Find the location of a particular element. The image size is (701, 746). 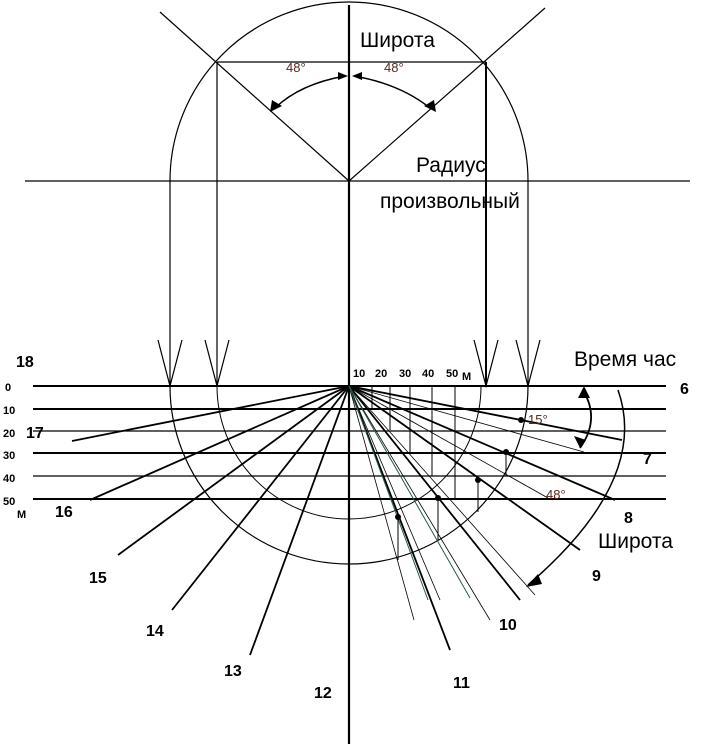

hour-label-6: 6 is located at coordinates (684, 389).